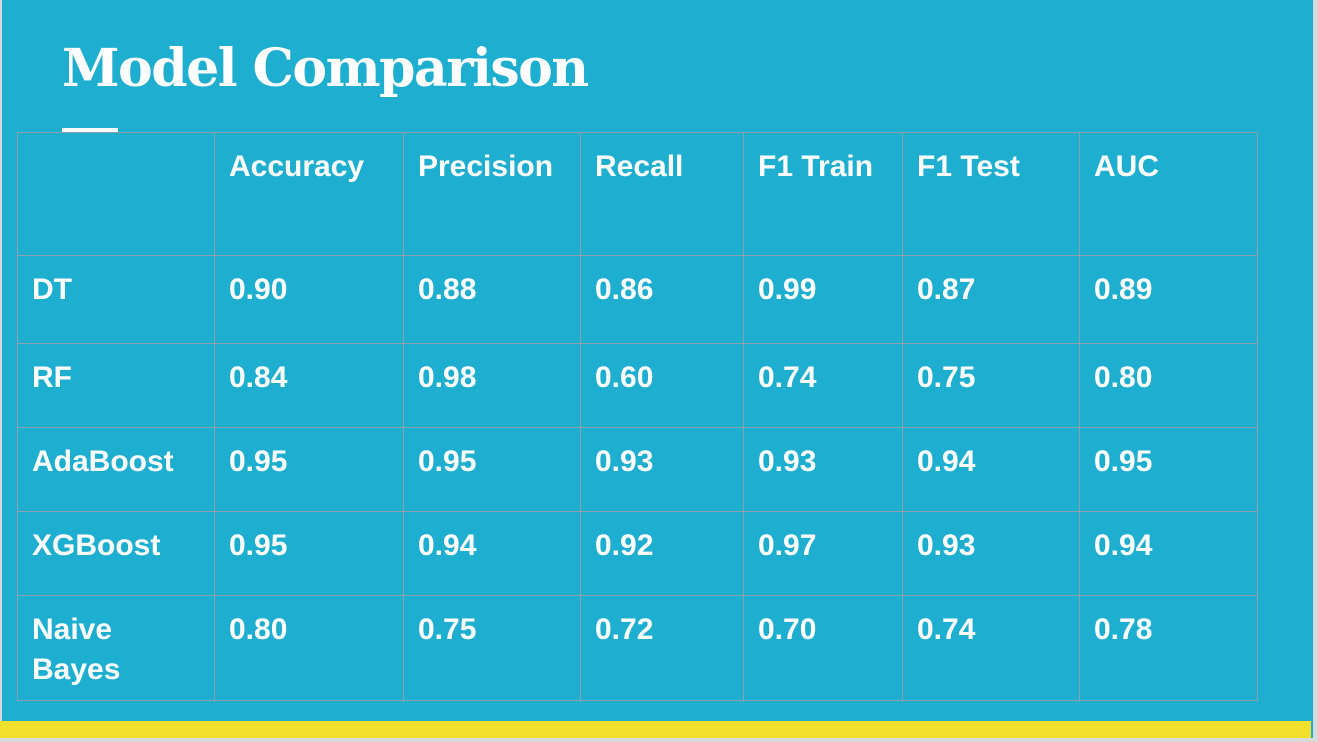 Image resolution: width=1318 pixels, height=742 pixels. I want to click on recall-cell: 0.60, so click(662, 386).